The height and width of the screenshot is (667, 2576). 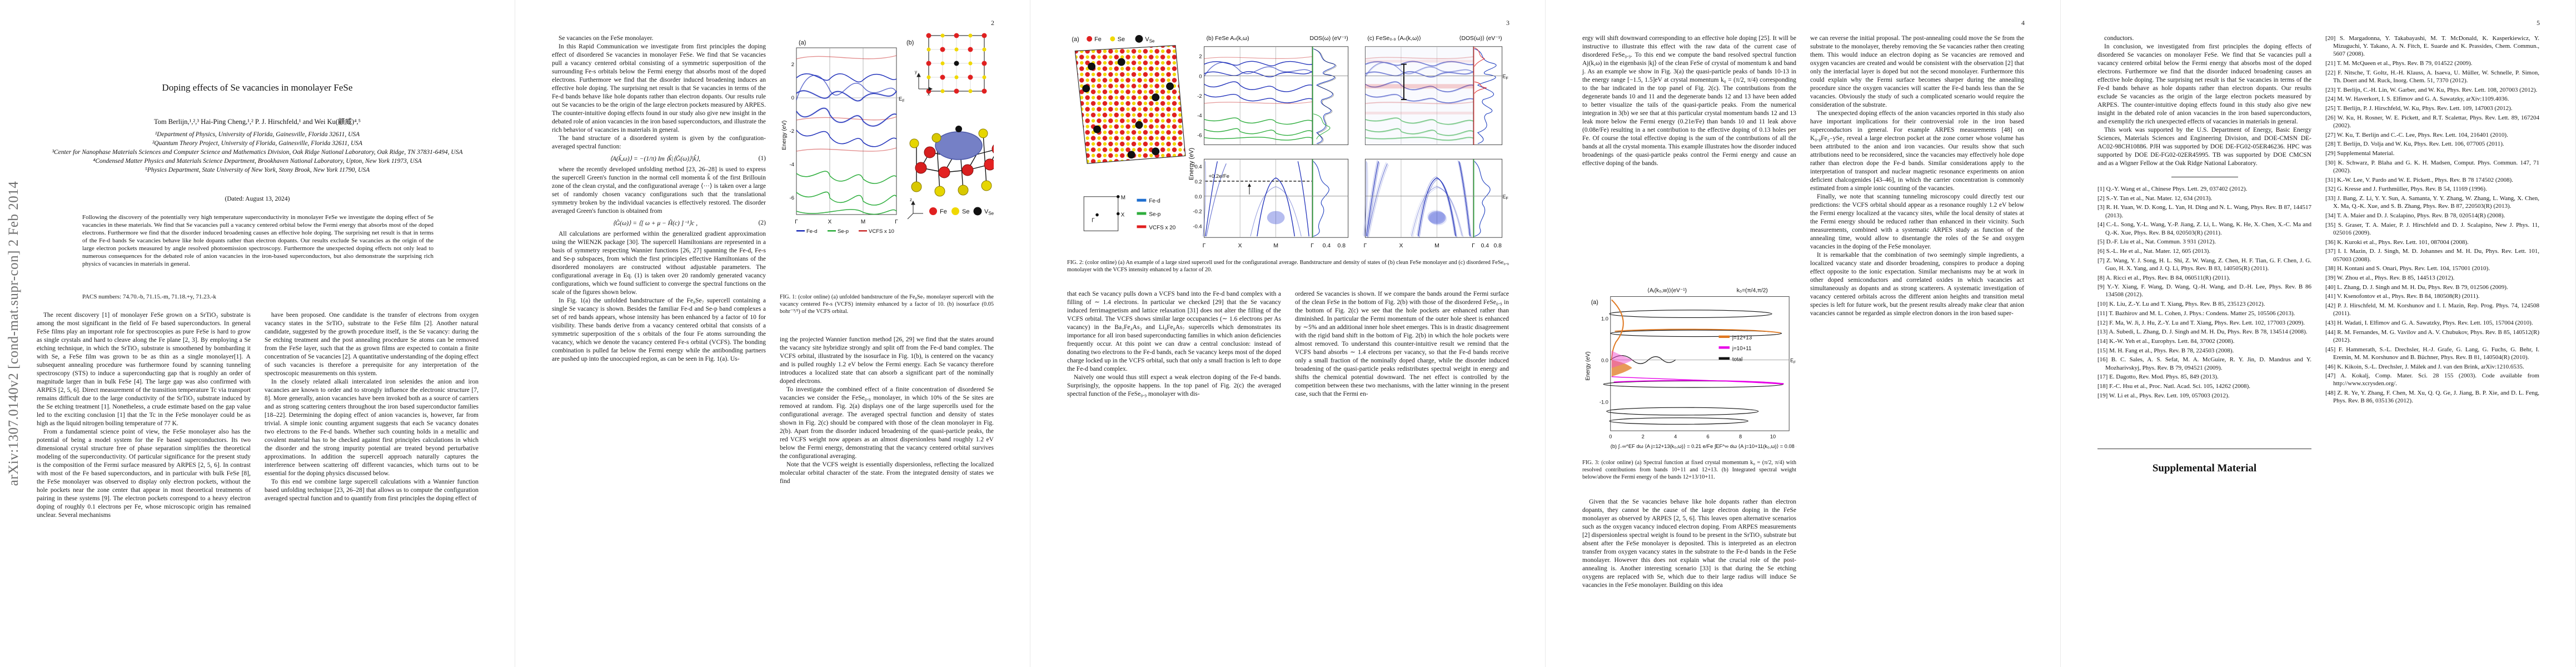 I want to click on figure-1: (a), so click(x=893, y=158).